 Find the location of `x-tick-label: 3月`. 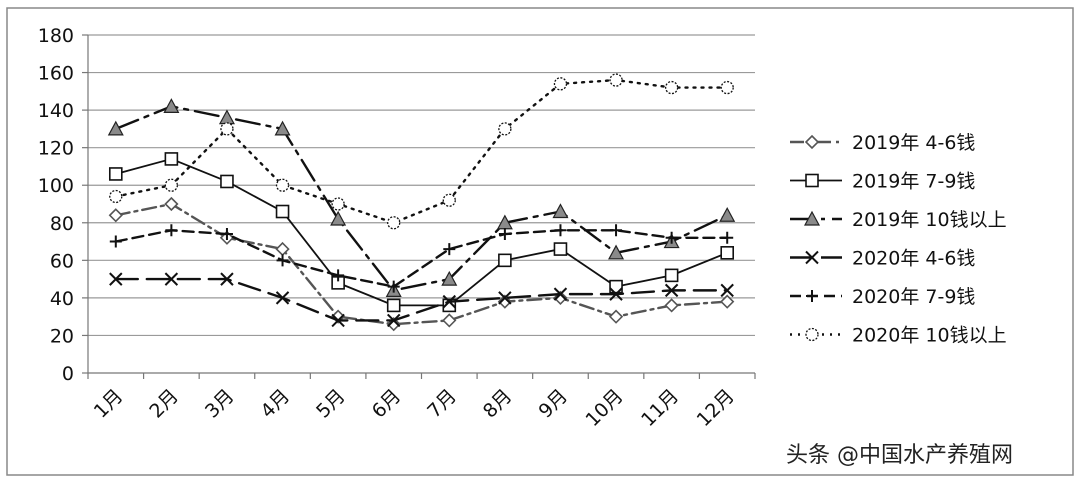

x-tick-label: 3月 is located at coordinates (220, 404).